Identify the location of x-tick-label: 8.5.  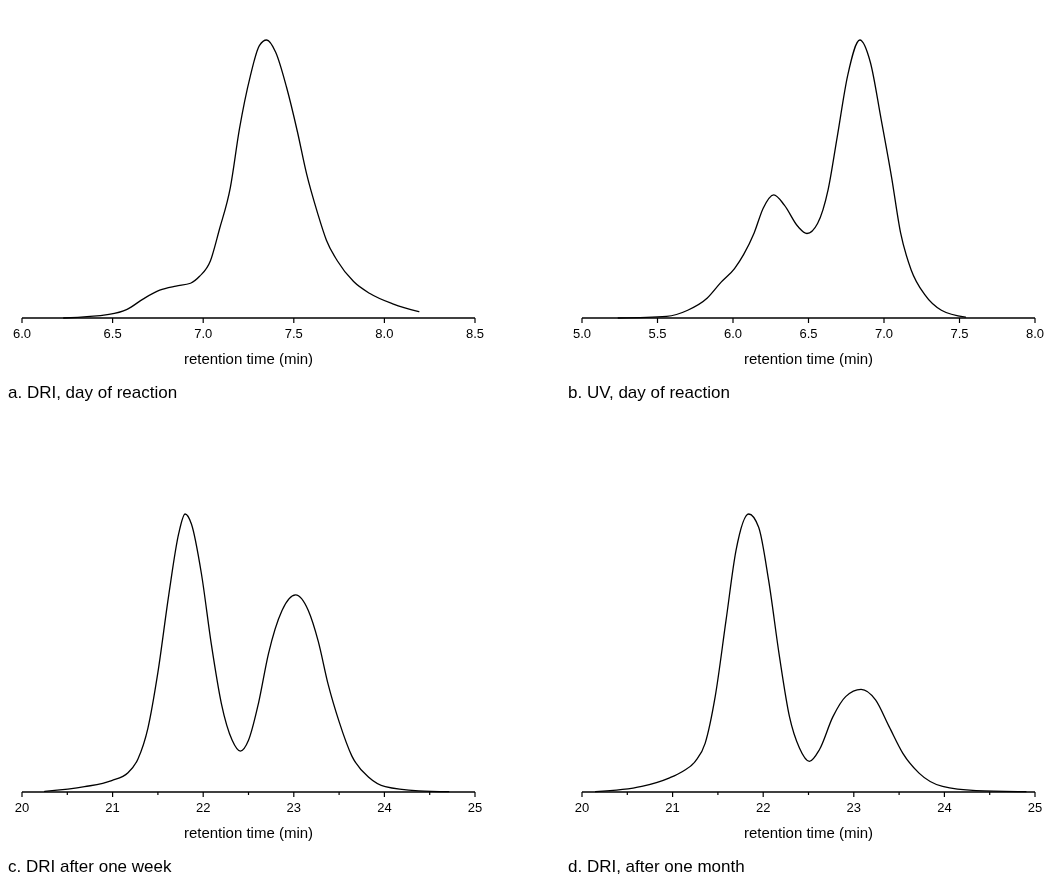
(475, 333).